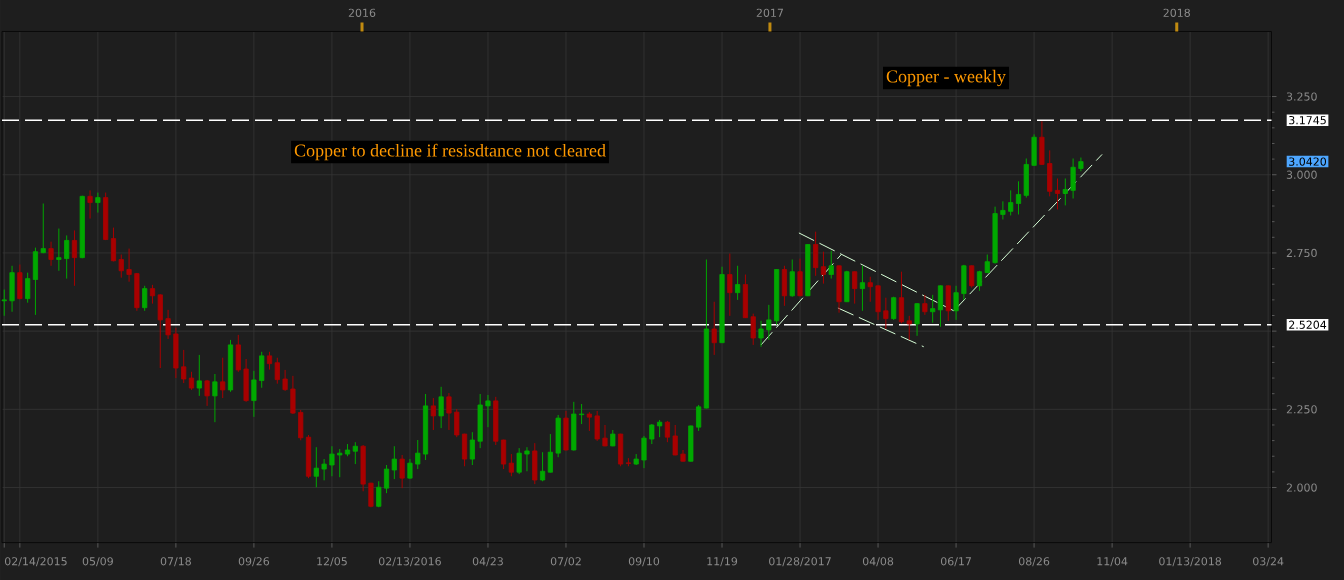 Image resolution: width=1344 pixels, height=580 pixels. I want to click on x-tick-label: 09/10, so click(644, 562).